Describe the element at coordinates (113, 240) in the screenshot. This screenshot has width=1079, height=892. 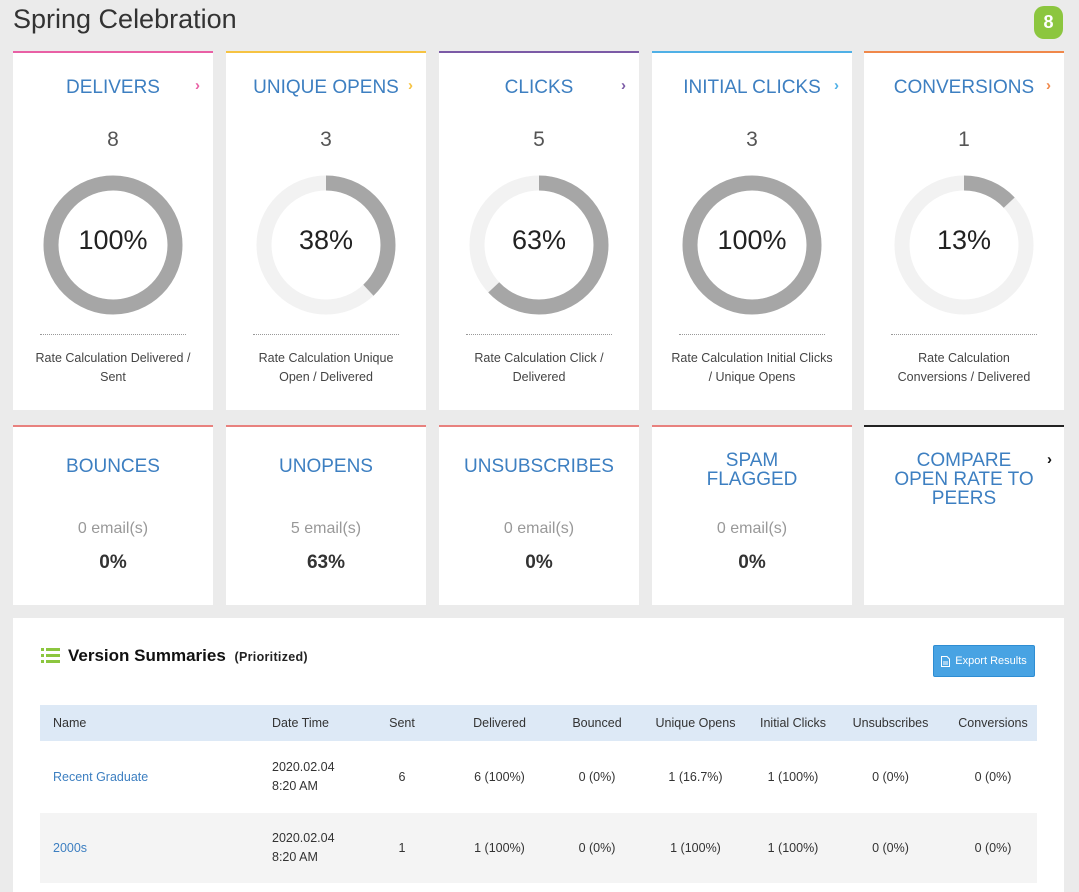
I see `donut-percent-label: 100%` at that location.